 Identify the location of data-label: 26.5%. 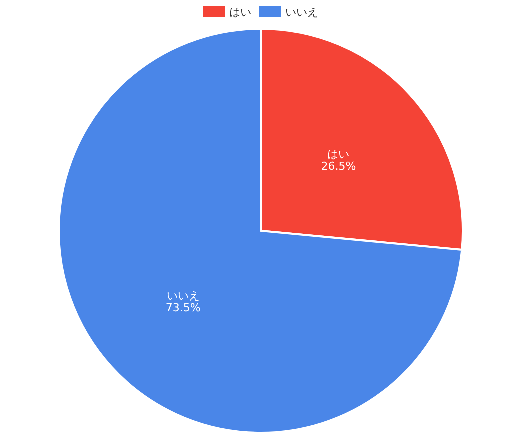
(338, 167).